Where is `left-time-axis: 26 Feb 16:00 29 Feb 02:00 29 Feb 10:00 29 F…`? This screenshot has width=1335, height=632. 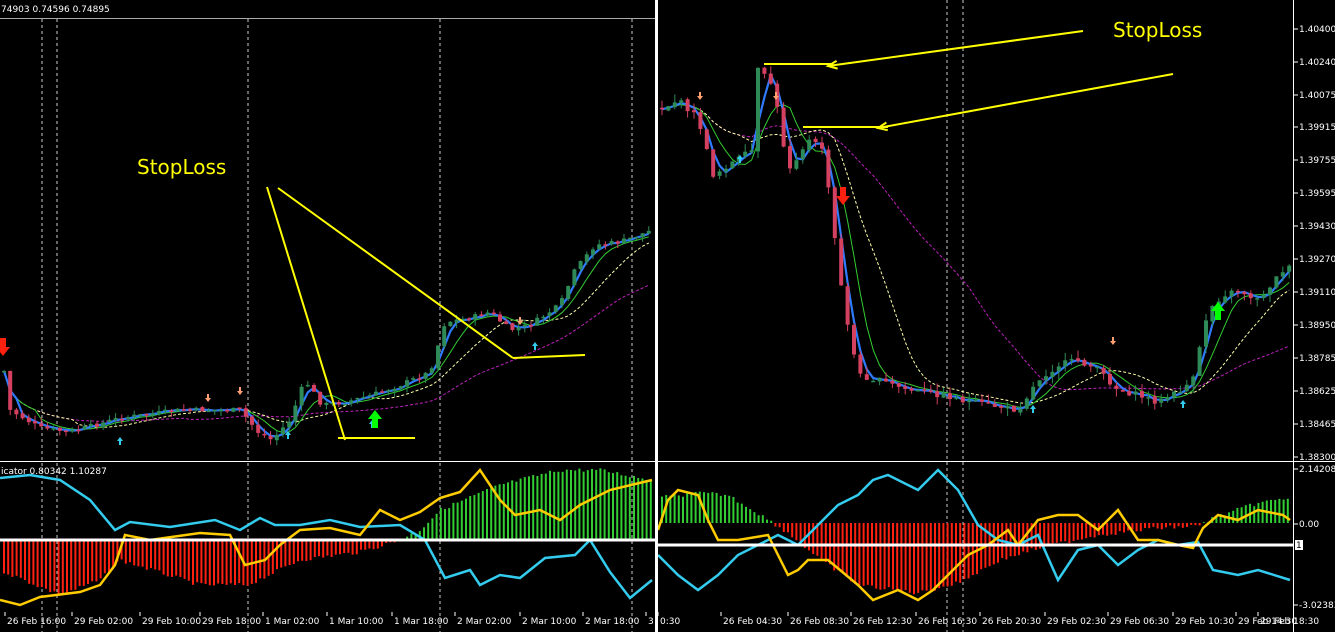 left-time-axis: 26 Feb 16:00 29 Feb 02:00 29 Feb 10:00 29 F… is located at coordinates (329, 619).